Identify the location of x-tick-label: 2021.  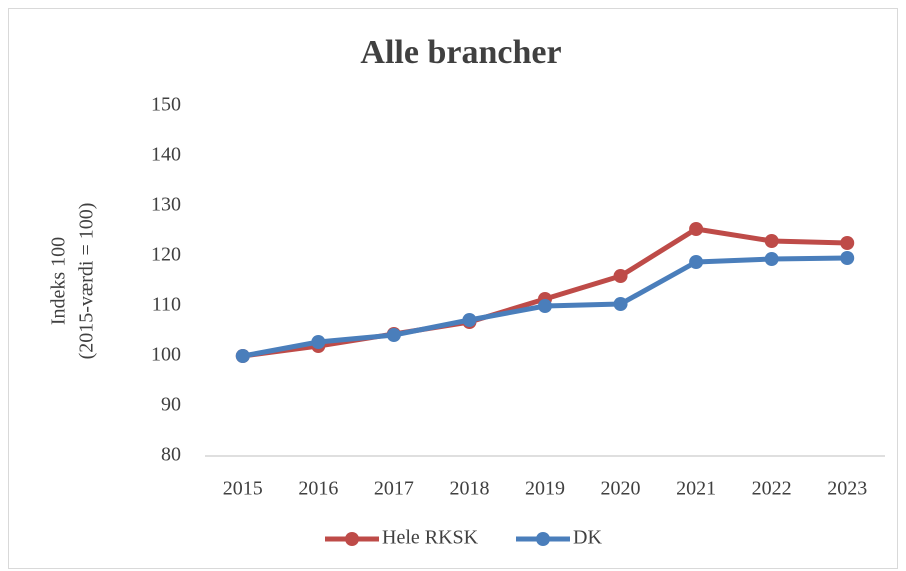
(696, 489).